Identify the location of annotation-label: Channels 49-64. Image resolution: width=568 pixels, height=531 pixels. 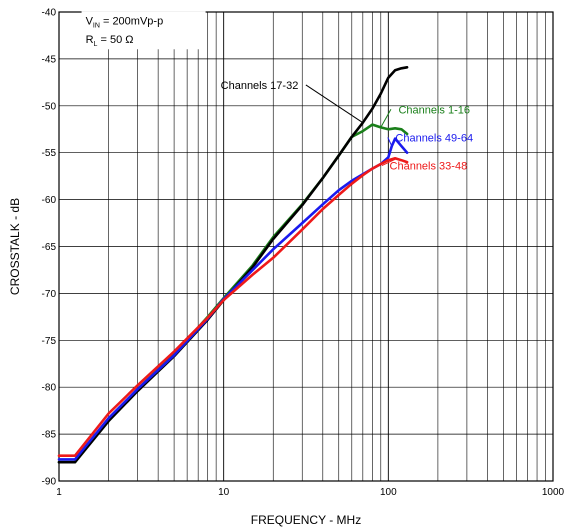
(434, 138).